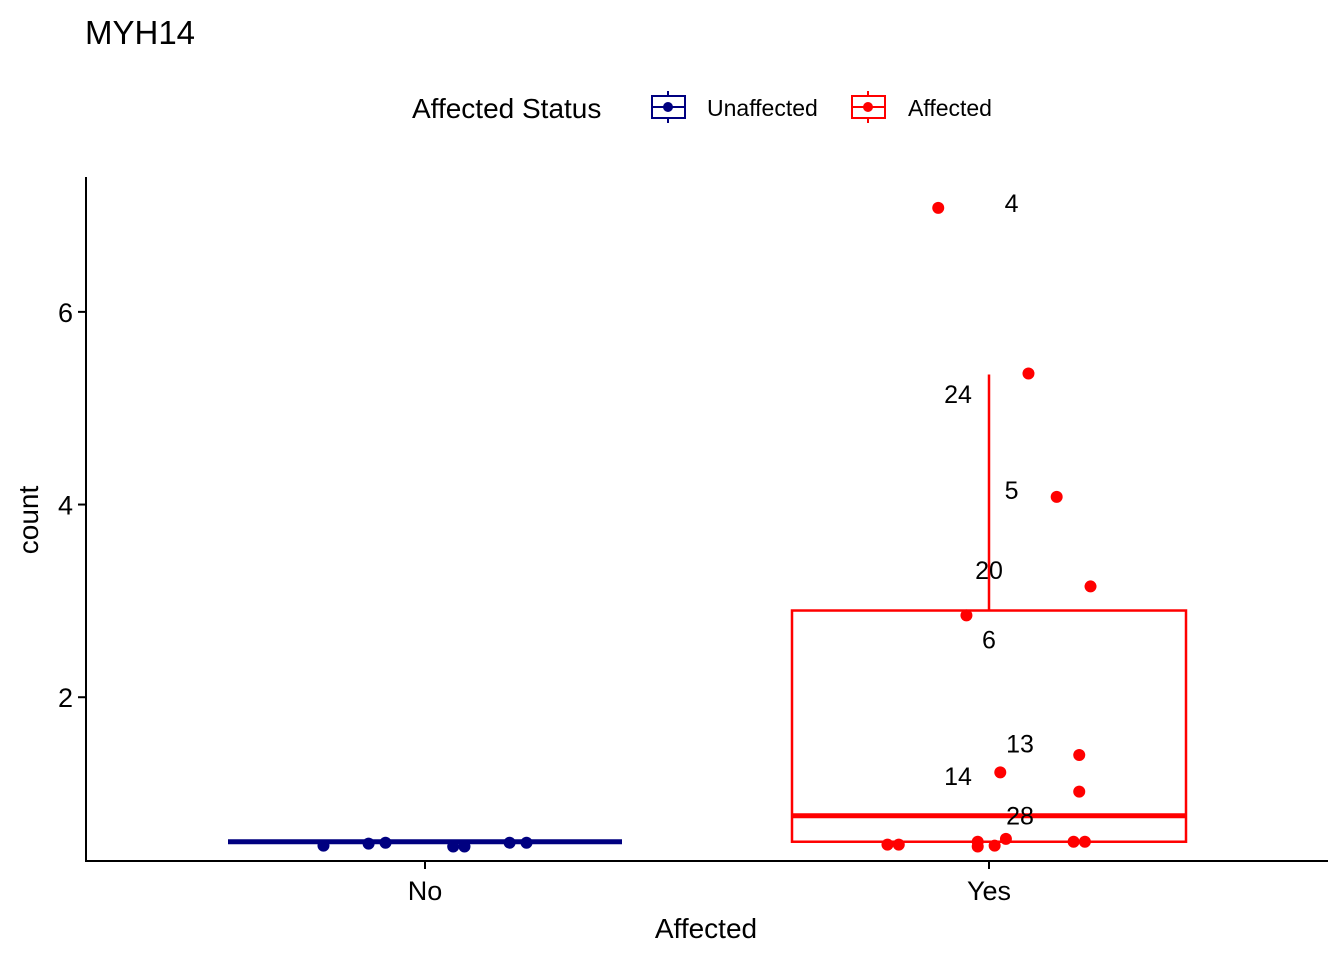  I want to click on legend-key-affected, so click(868, 107).